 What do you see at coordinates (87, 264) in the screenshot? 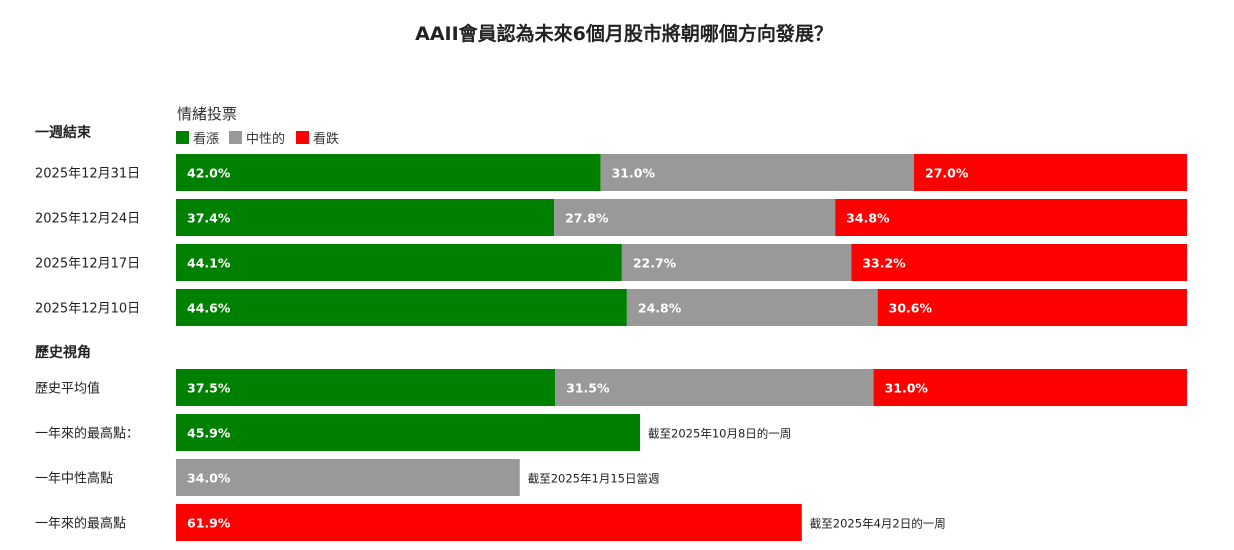
I see `row-label: 2025年12月17日` at bounding box center [87, 264].